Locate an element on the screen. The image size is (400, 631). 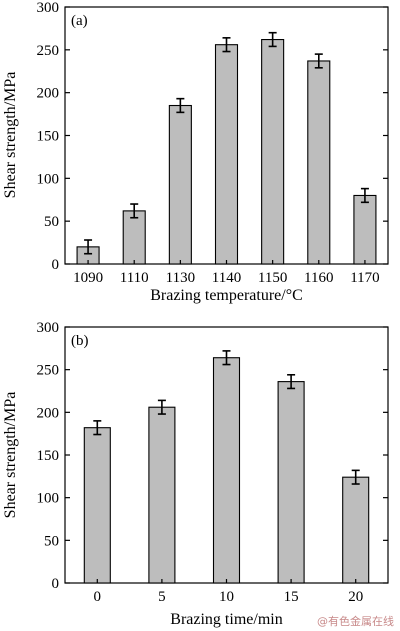
x-tick-label-b-5: 5 is located at coordinates (162, 597).